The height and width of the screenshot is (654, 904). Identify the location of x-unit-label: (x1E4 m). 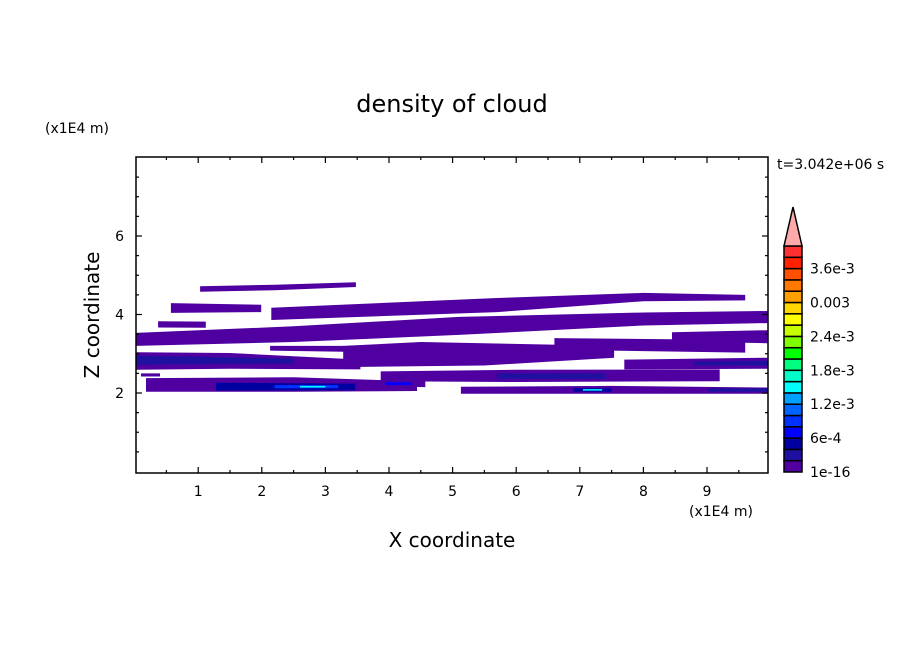
(721, 512).